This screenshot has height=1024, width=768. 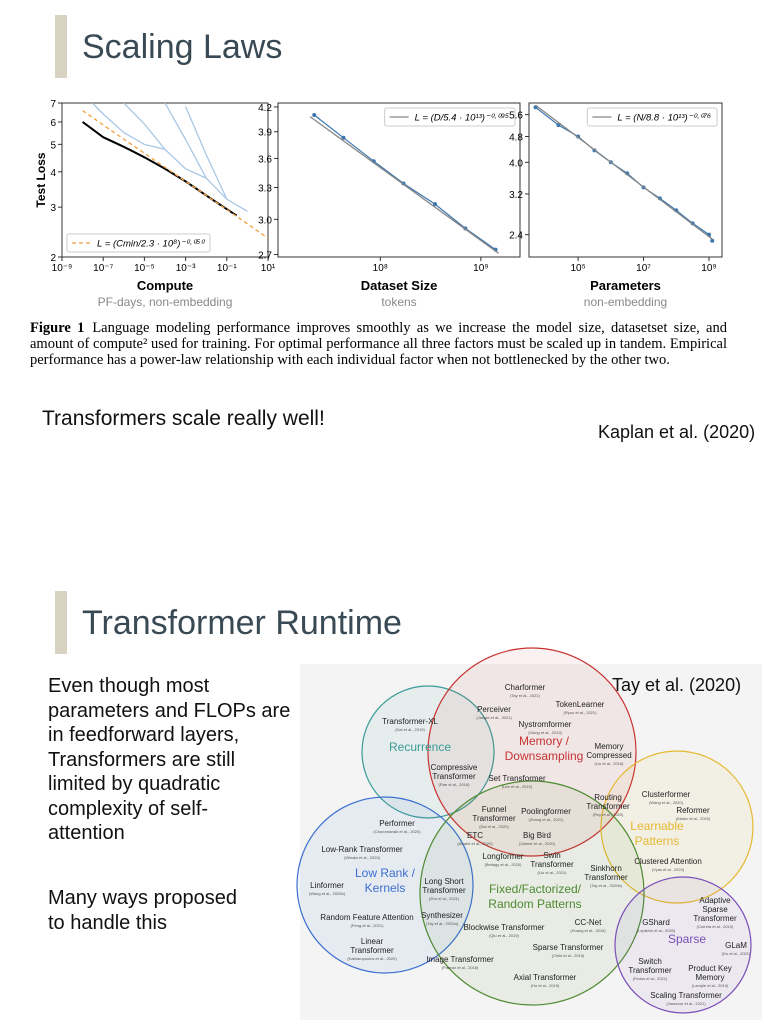 I want to click on x-tick-label: 10⁻⁷, so click(x=103, y=268).